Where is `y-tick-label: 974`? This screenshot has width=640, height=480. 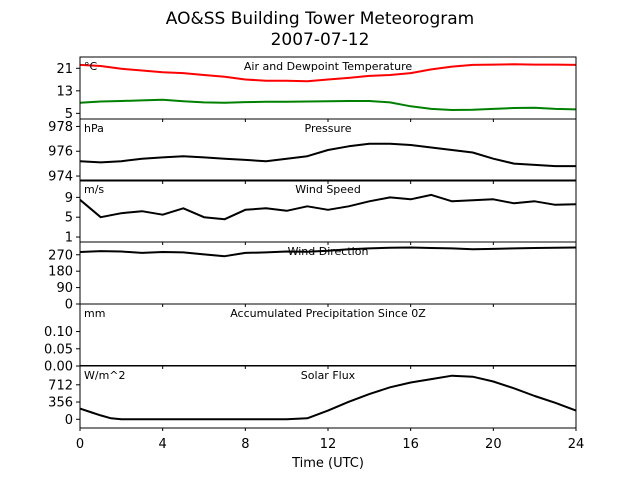 y-tick-label: 974 is located at coordinates (60, 177).